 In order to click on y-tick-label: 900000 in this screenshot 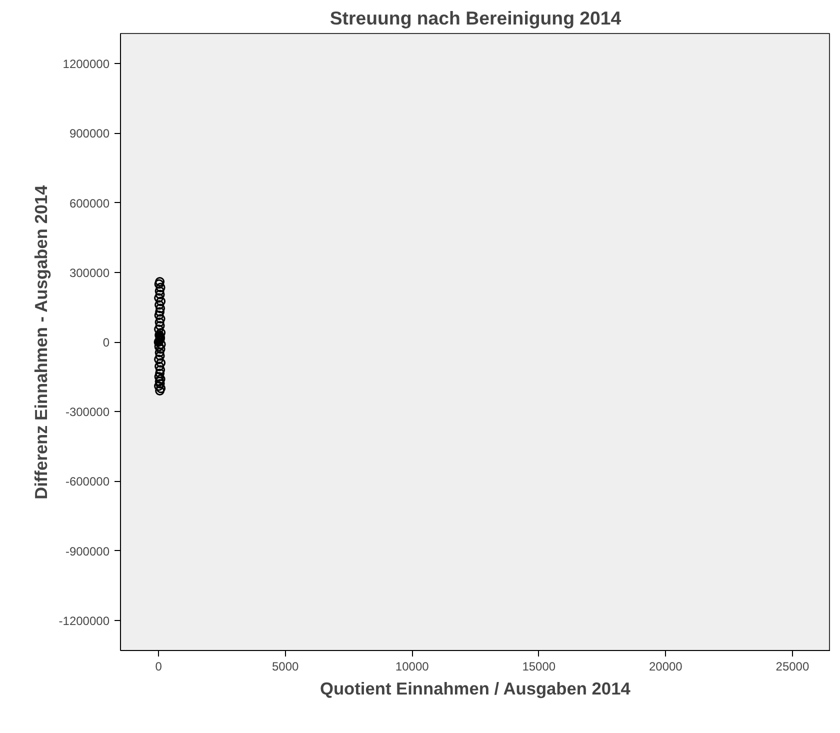, I will do `click(89, 133)`.